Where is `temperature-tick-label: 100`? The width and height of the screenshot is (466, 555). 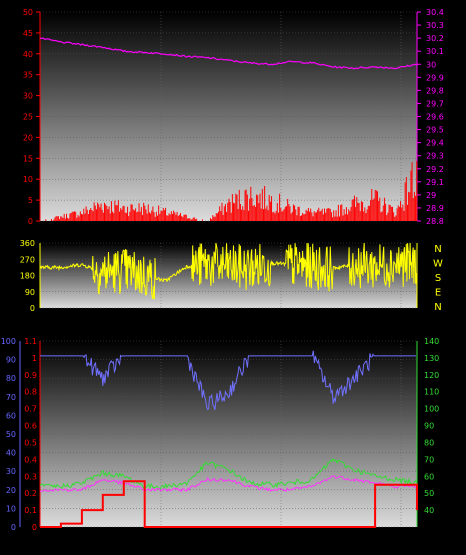
temperature-tick-label: 100 is located at coordinates (431, 409).